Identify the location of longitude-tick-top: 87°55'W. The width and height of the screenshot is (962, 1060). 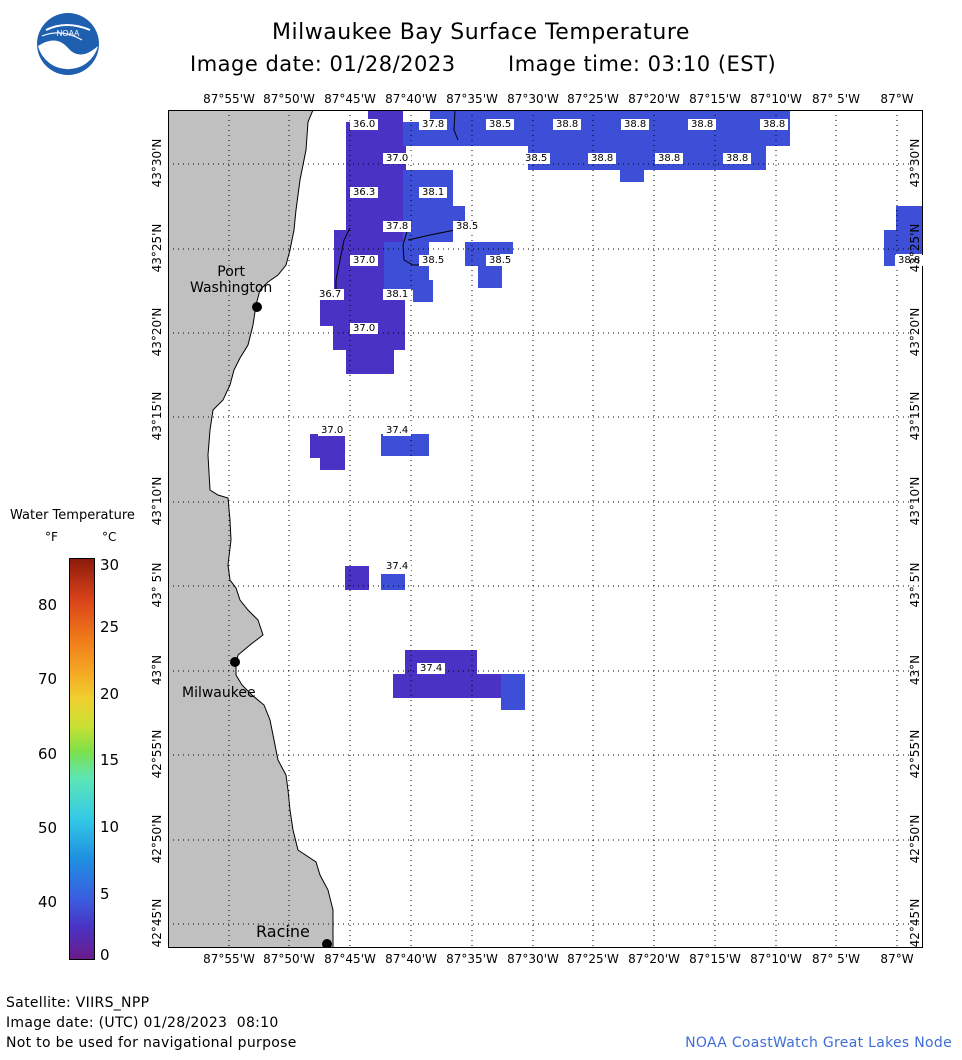
(229, 99).